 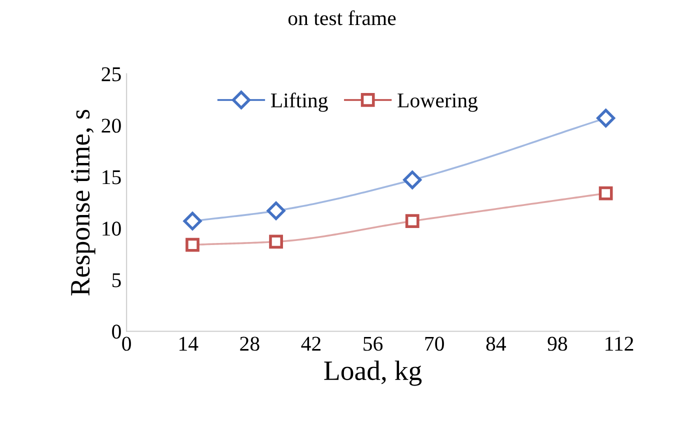 I want to click on x-tick-label: 28, so click(x=250, y=343).